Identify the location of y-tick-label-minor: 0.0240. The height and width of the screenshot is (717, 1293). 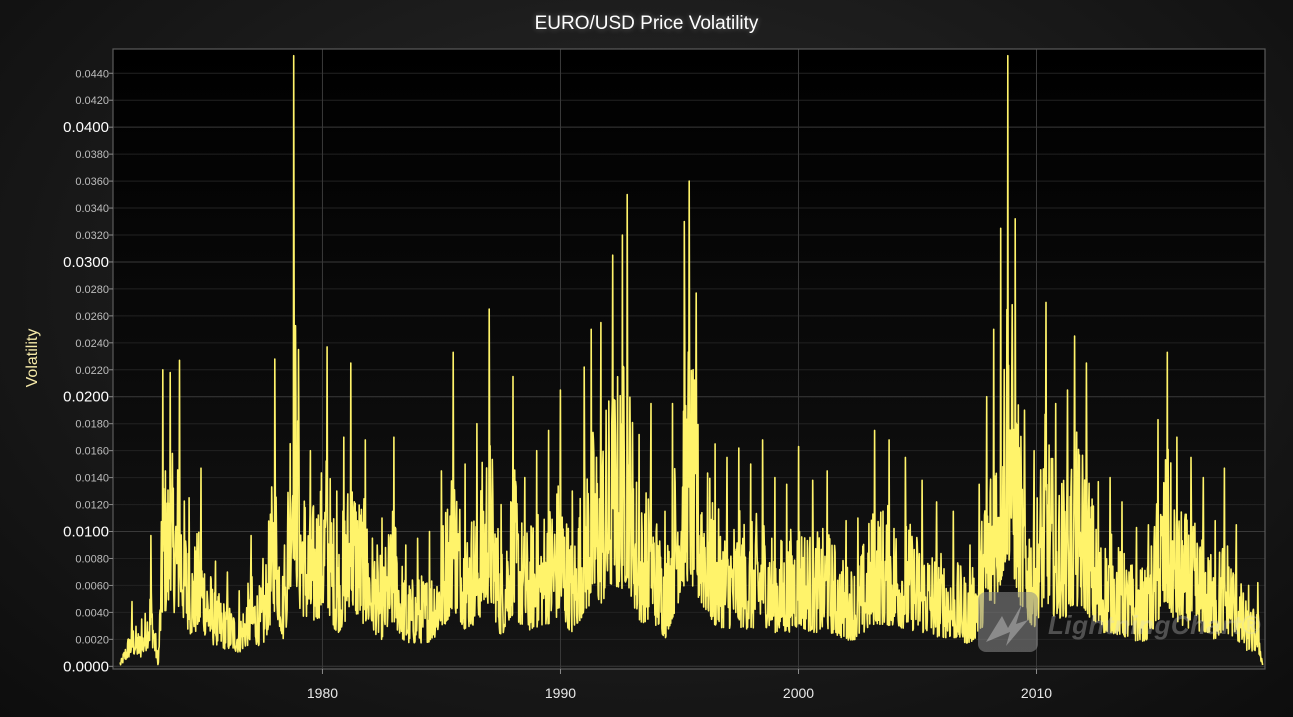
(92, 344).